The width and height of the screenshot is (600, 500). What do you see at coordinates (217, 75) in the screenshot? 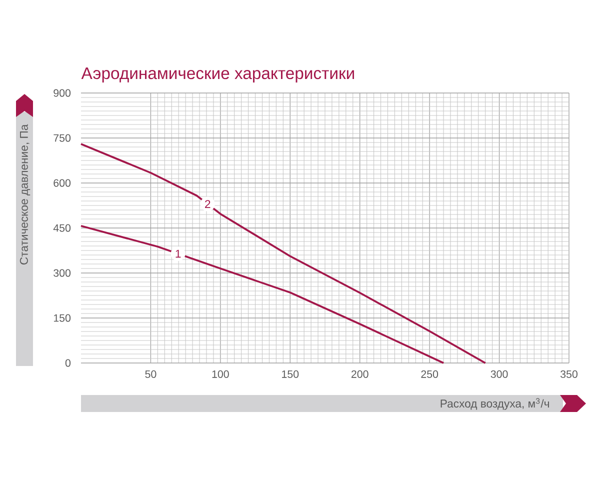
I see `chart-title: Аэродинамические характеристики` at bounding box center [217, 75].